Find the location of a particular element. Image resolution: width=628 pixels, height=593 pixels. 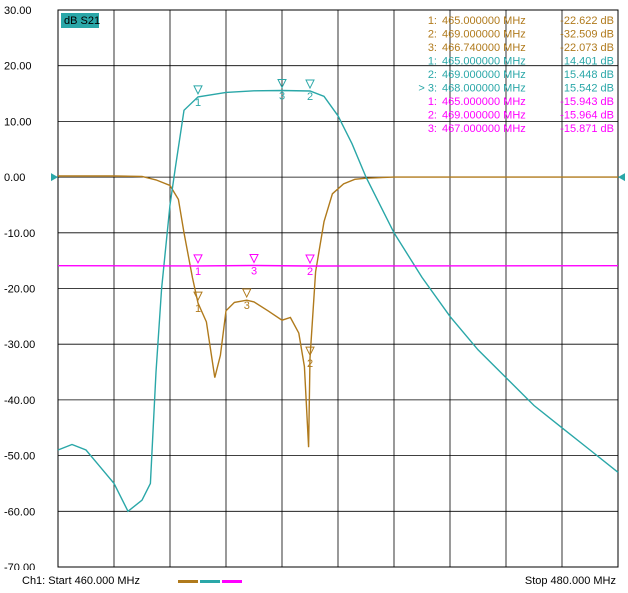

readout-value: -15.964 dB is located at coordinates (587, 116).